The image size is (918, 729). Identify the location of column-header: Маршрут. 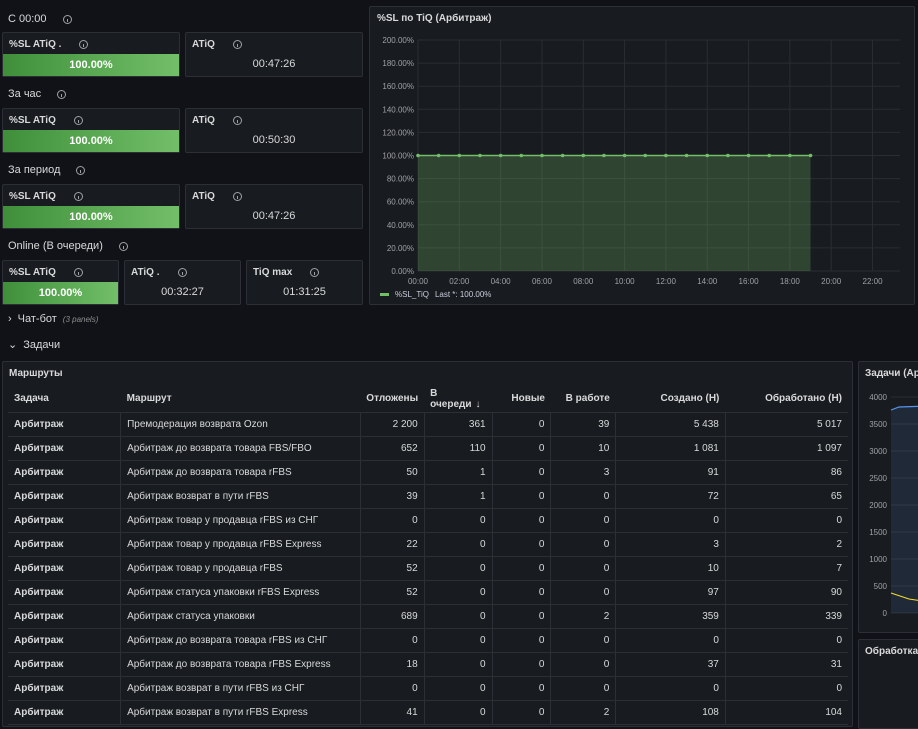
(240, 399).